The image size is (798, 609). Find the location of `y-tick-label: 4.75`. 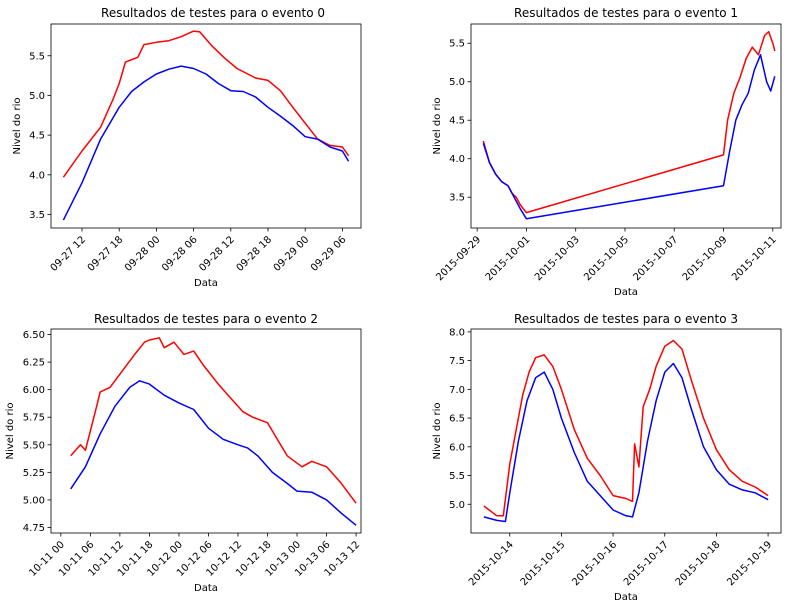

y-tick-label: 4.75 is located at coordinates (34, 528).